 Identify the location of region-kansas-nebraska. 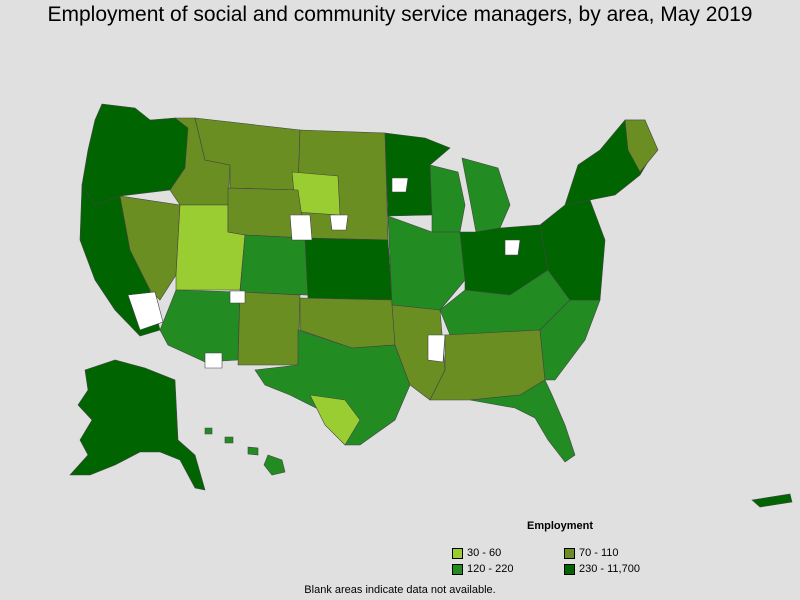
(348, 269).